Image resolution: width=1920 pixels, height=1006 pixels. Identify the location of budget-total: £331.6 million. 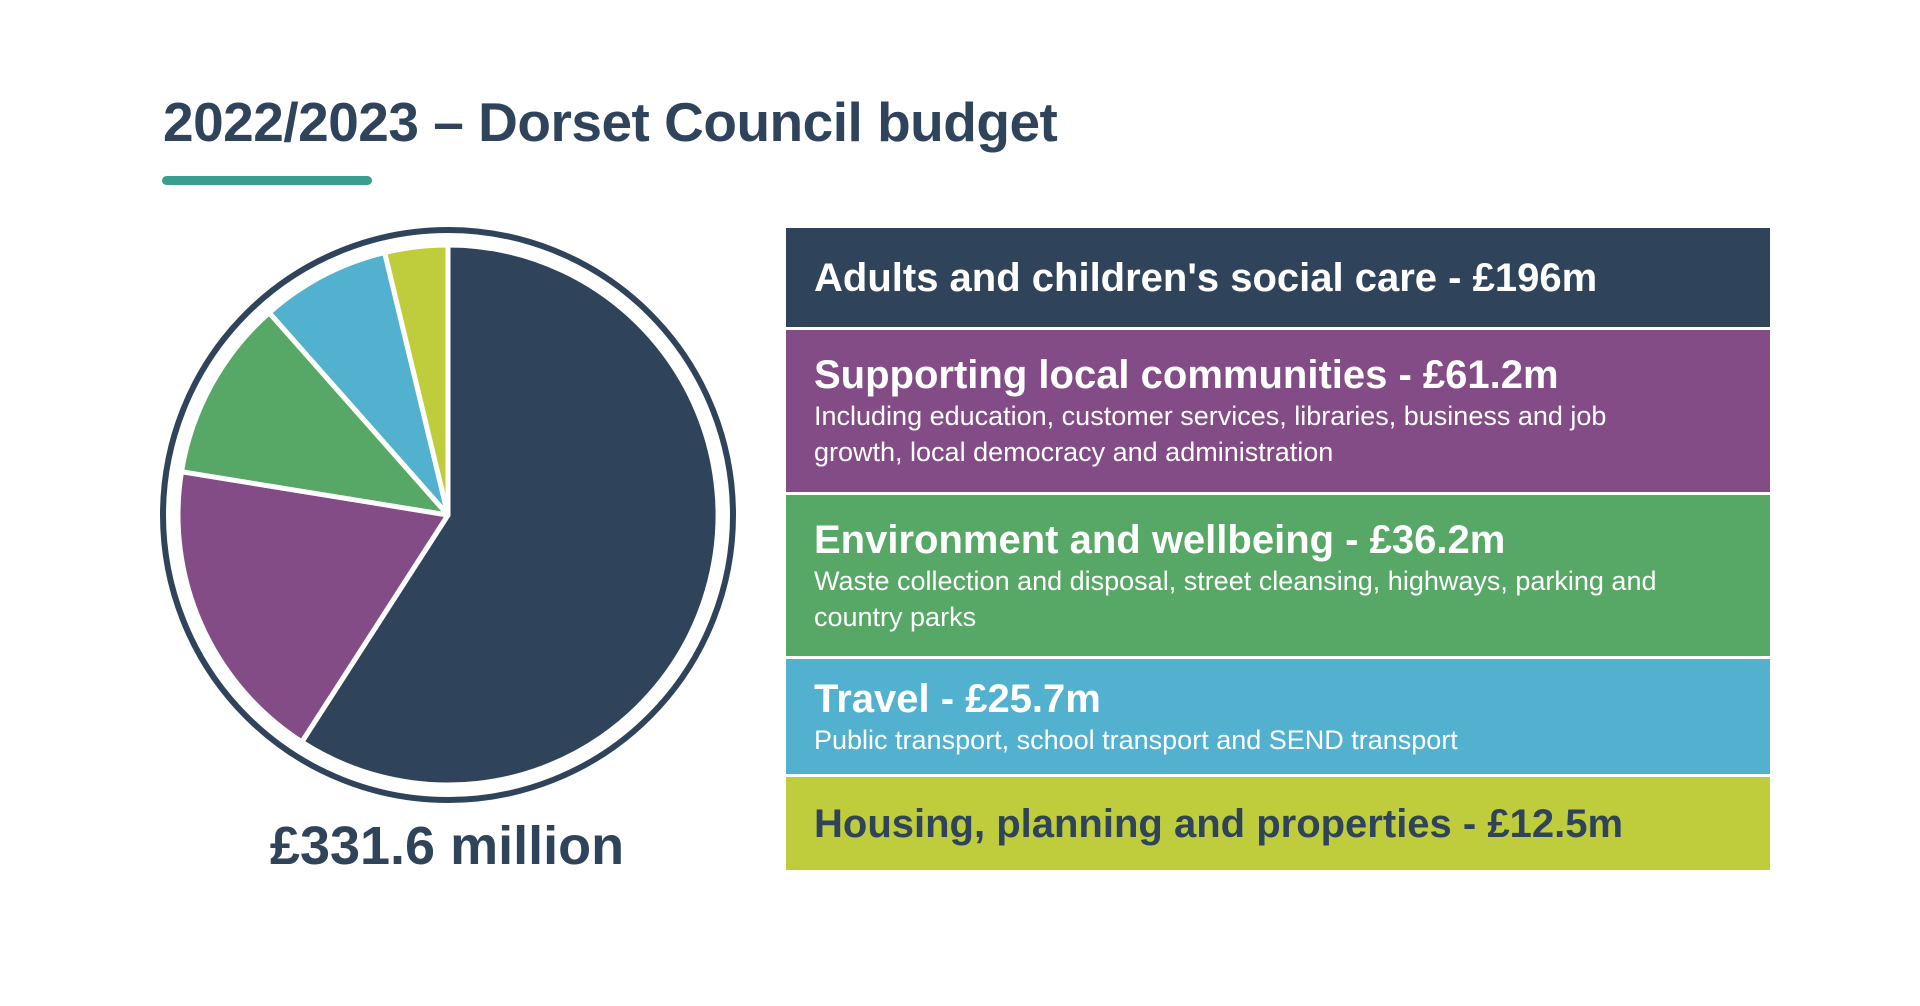
(447, 846).